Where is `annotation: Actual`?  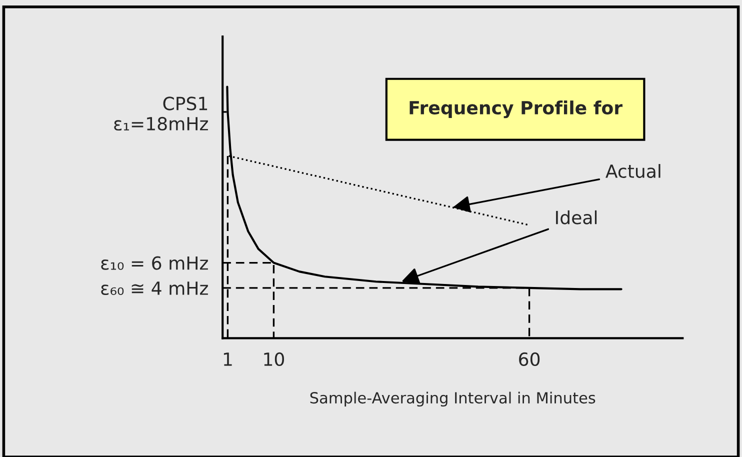
annotation: Actual is located at coordinates (633, 171).